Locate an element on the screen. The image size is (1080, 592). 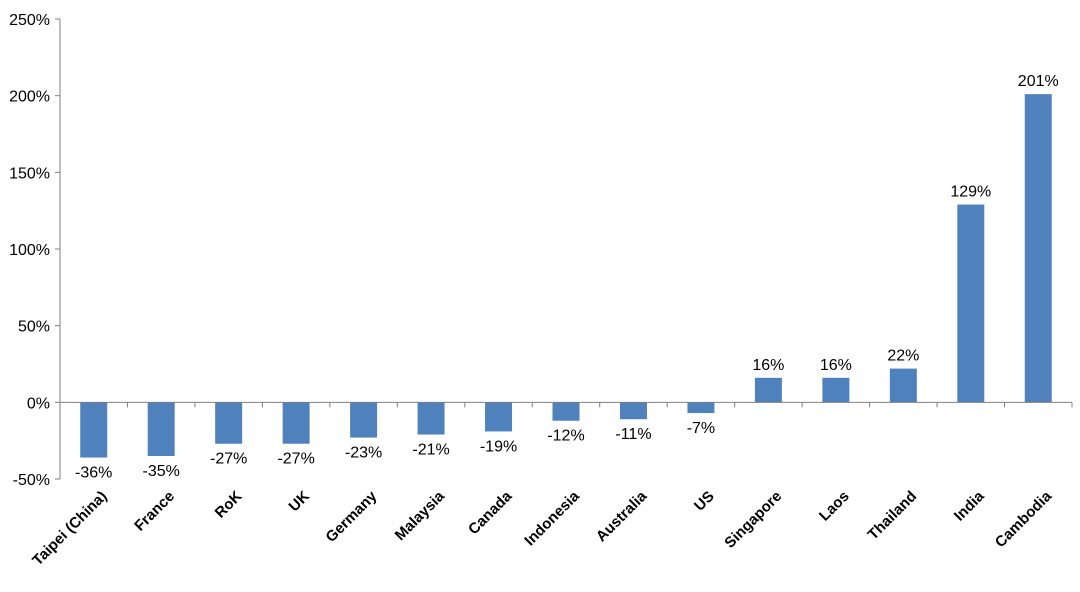
category-label: Indonesia is located at coordinates (552, 518).